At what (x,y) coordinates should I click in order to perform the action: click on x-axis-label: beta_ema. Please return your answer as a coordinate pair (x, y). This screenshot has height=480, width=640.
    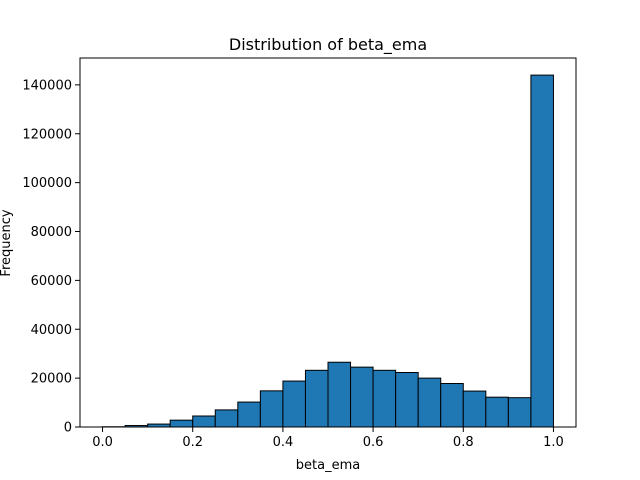
    Looking at the image, I should click on (328, 465).